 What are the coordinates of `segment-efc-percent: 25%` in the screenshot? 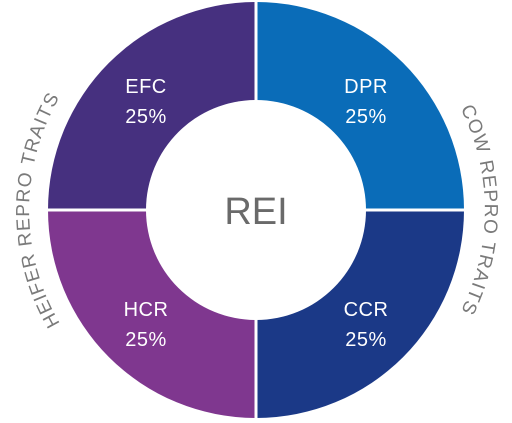 It's located at (146, 117).